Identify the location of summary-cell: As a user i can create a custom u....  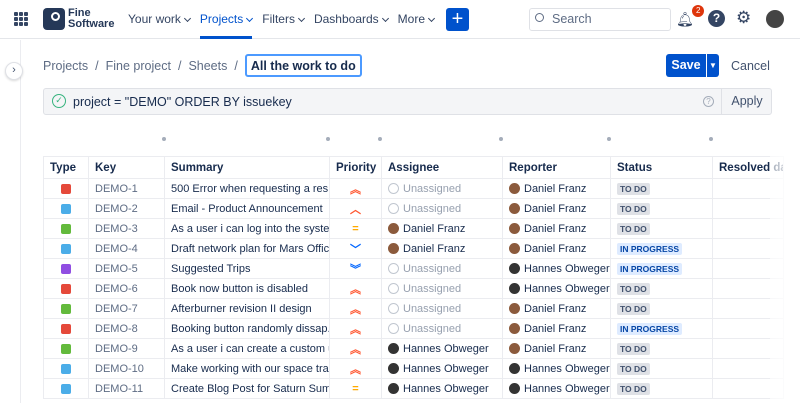
(247, 348).